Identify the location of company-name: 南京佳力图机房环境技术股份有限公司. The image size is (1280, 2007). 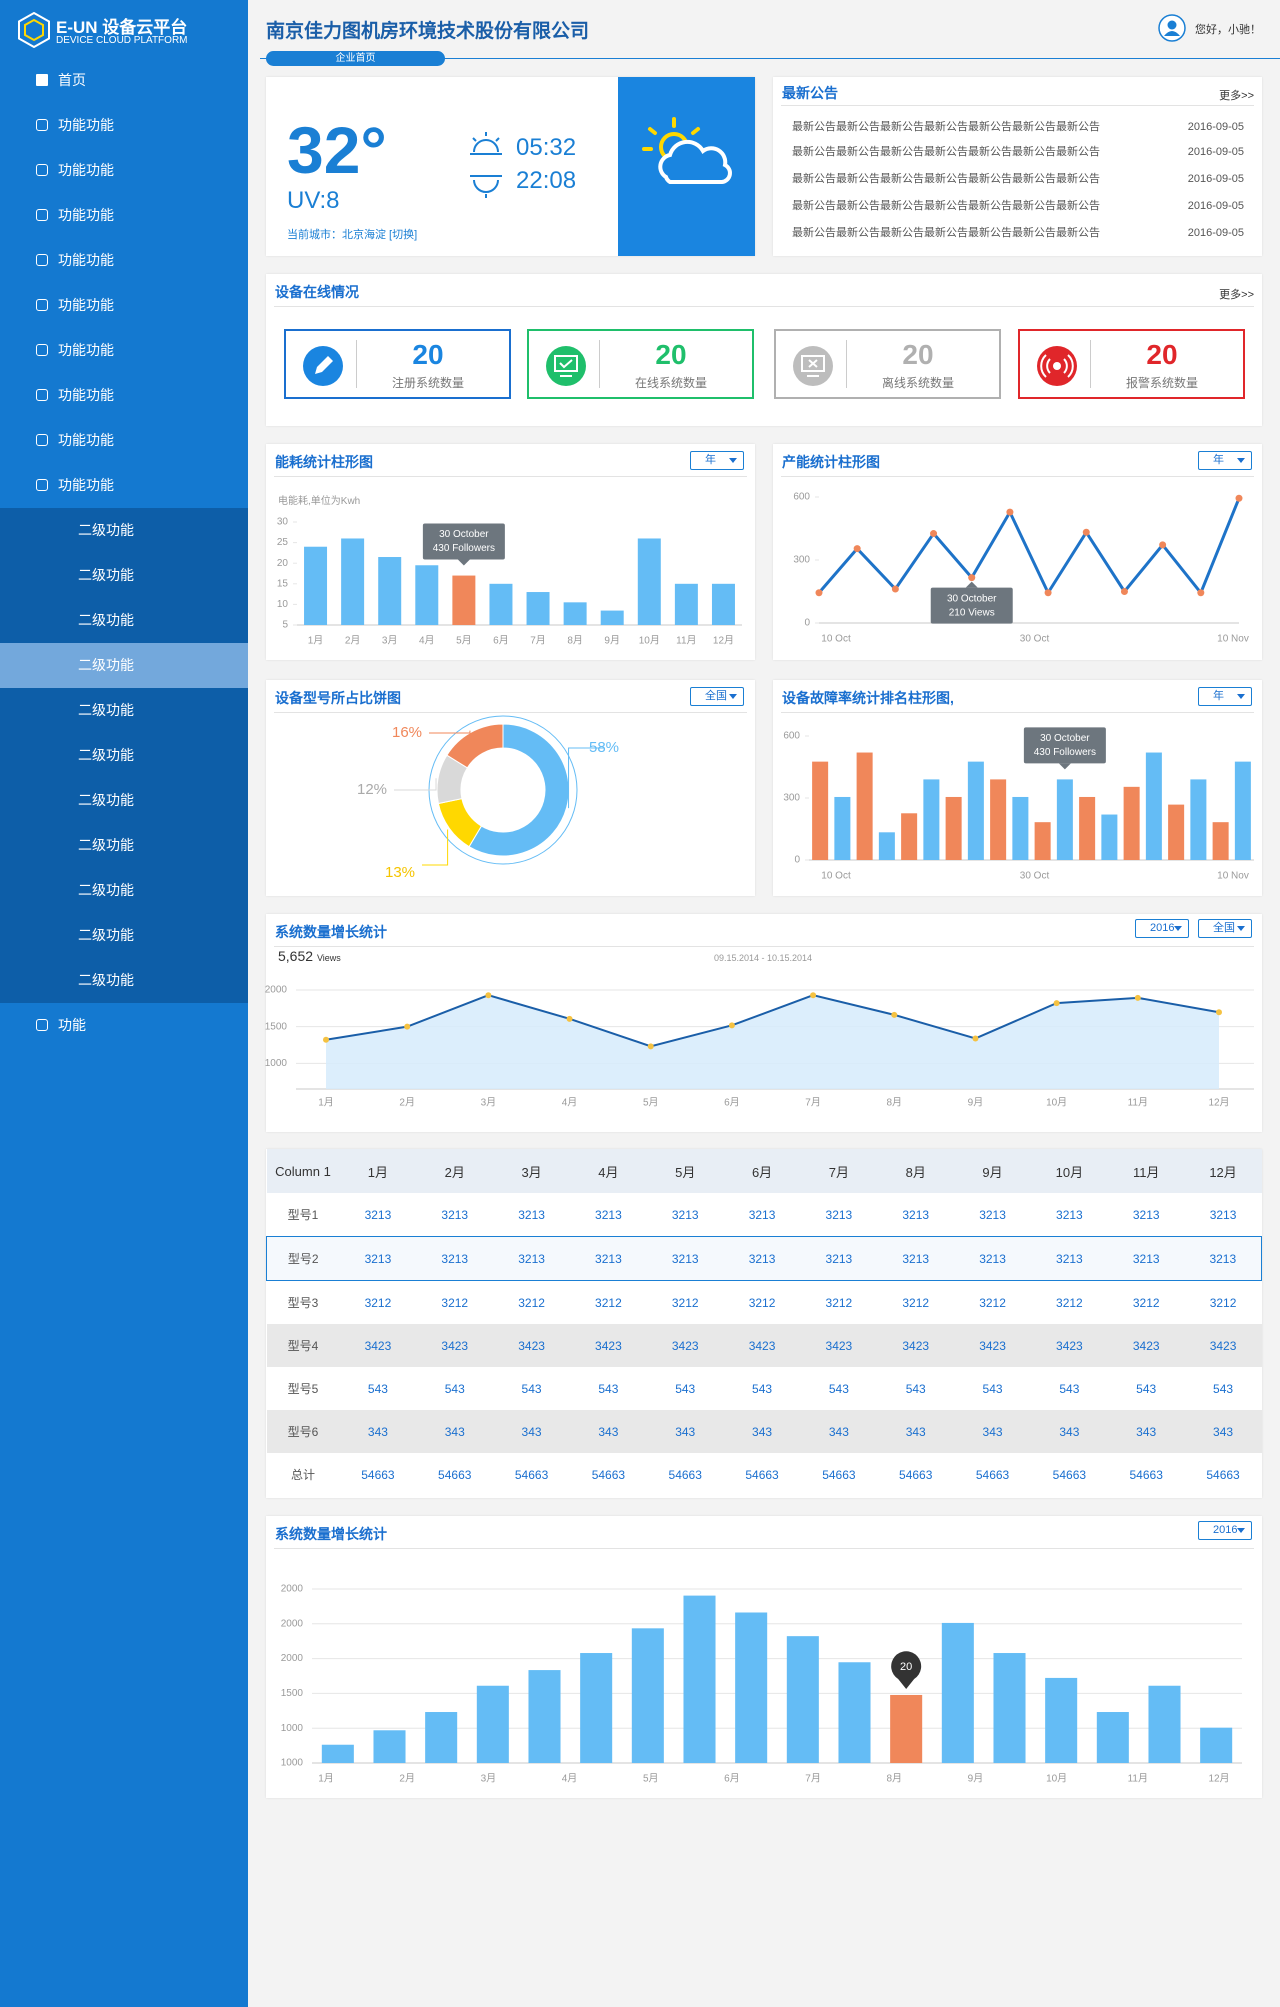
(428, 31).